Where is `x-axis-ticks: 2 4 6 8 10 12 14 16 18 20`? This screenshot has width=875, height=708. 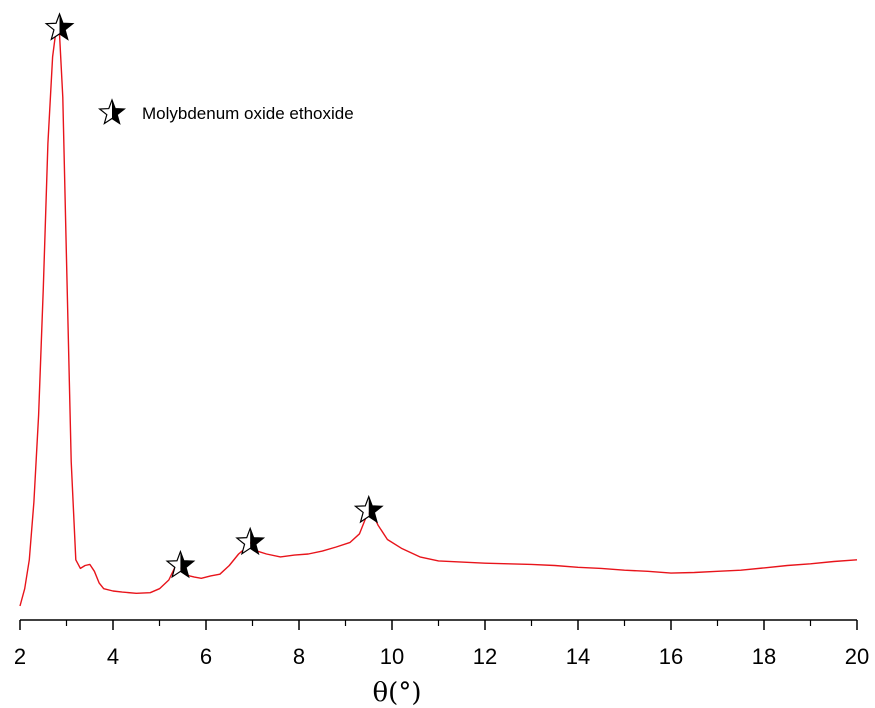 x-axis-ticks: 2 4 6 8 10 12 14 16 18 20 is located at coordinates (441, 644).